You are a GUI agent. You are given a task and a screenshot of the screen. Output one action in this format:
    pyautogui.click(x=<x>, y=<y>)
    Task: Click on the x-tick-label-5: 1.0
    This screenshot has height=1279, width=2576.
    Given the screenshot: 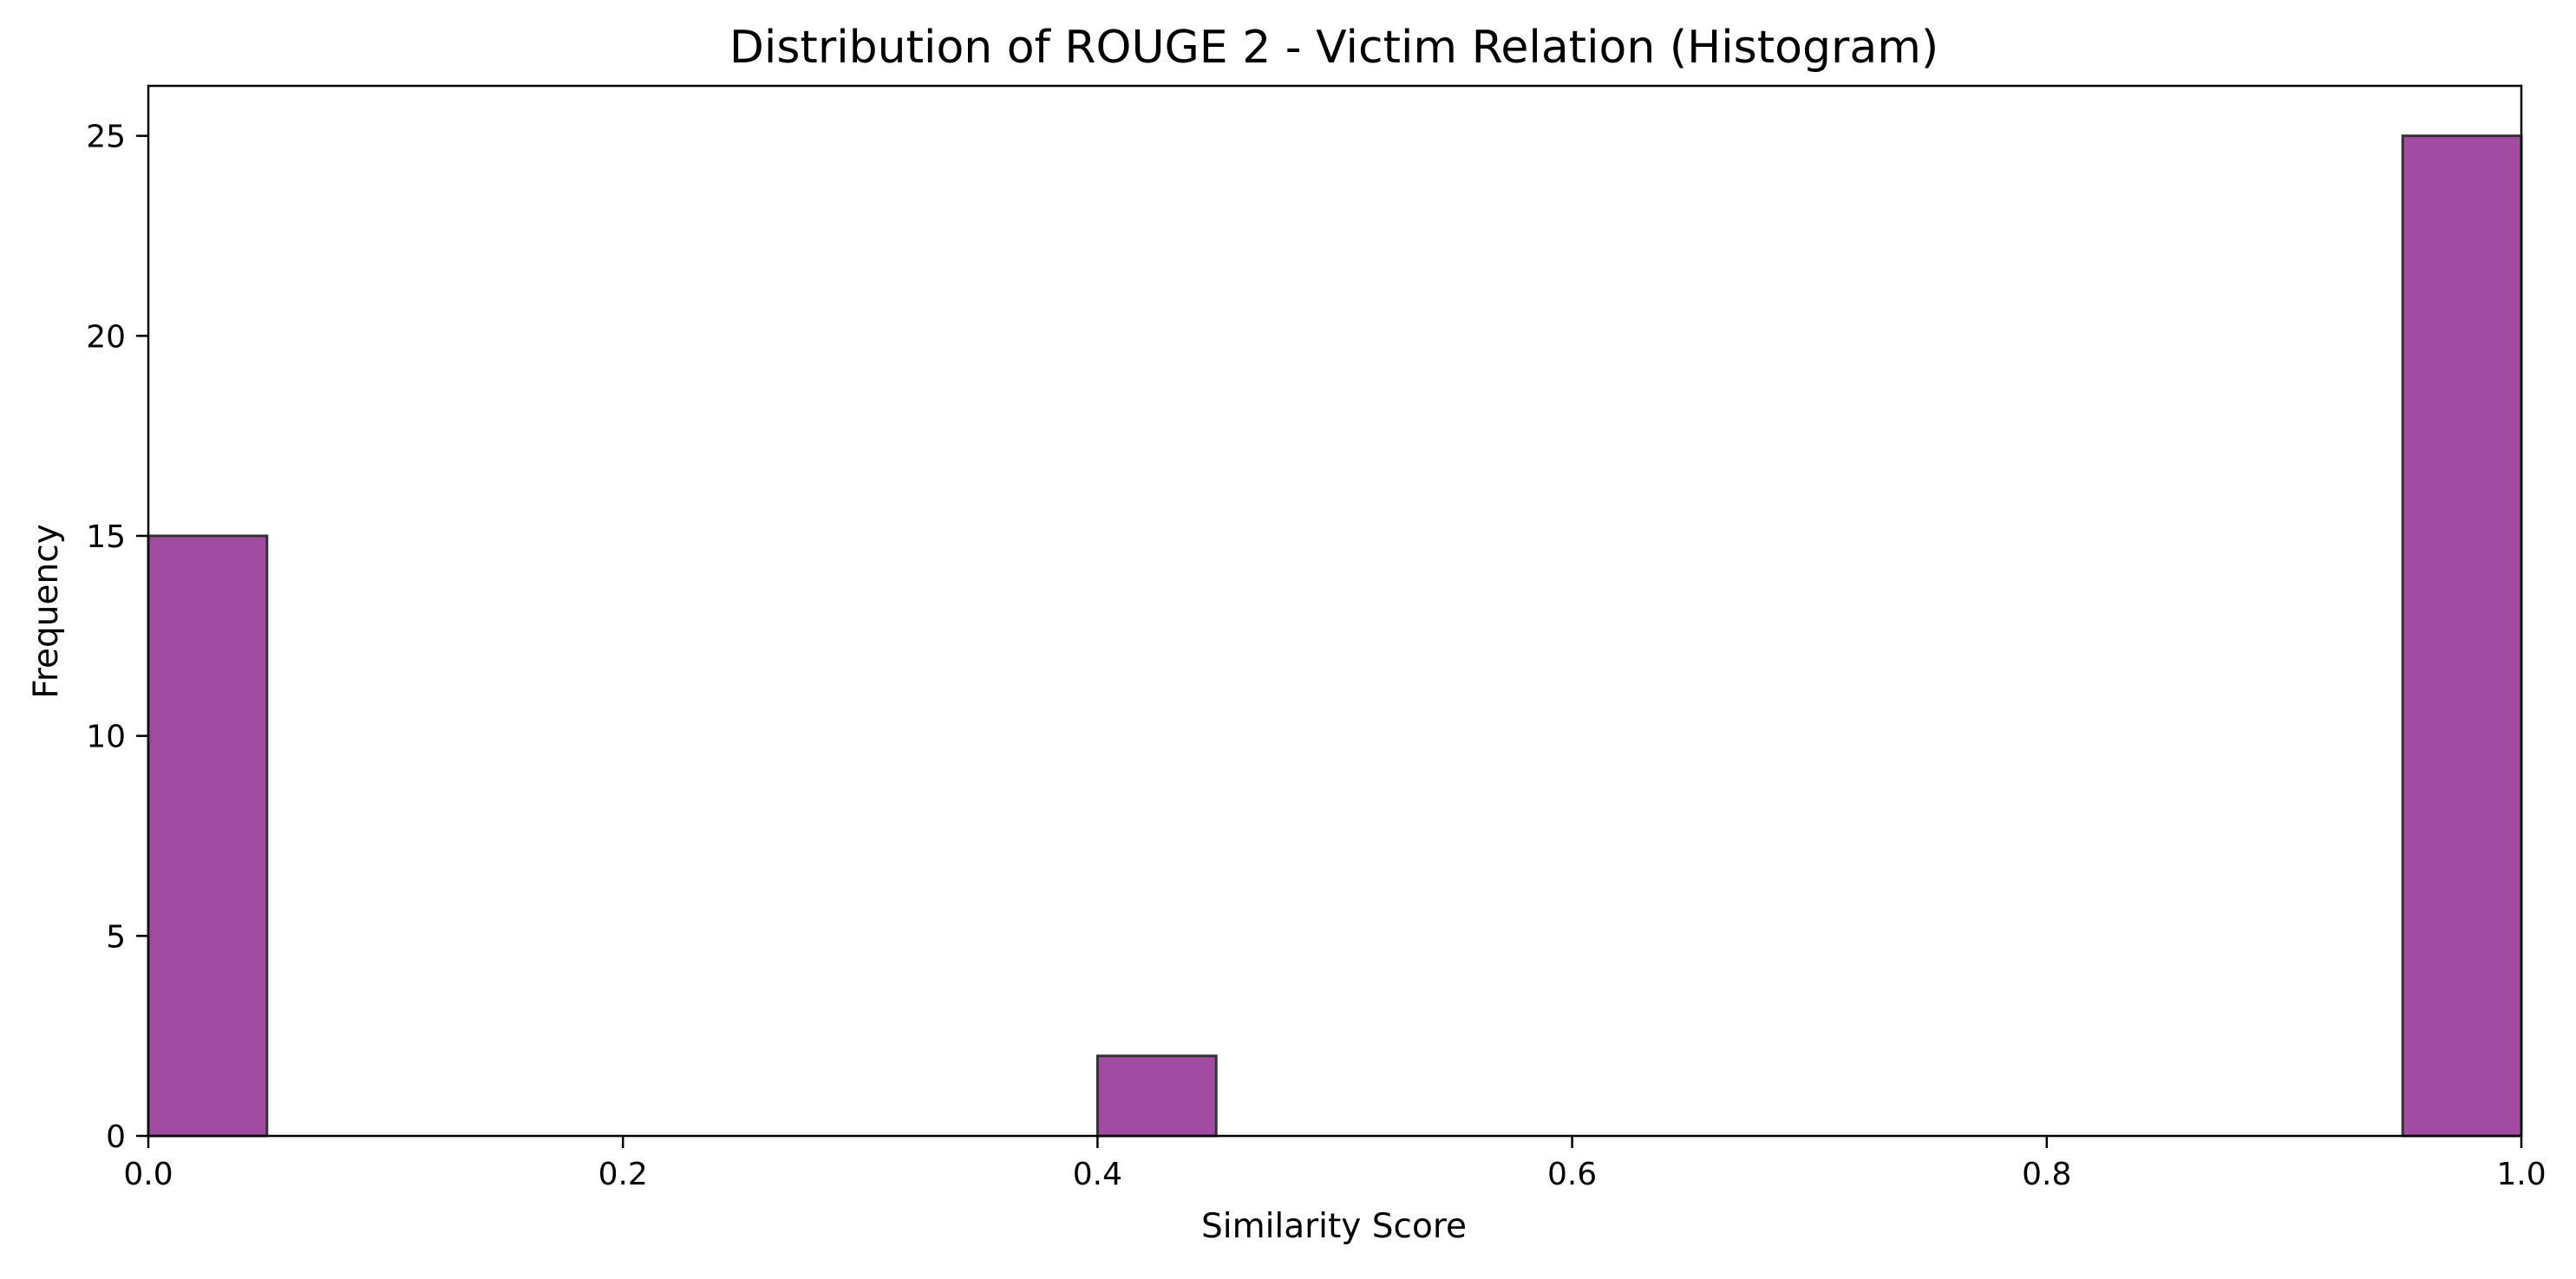 What is the action you would take?
    pyautogui.click(x=2521, y=1174)
    